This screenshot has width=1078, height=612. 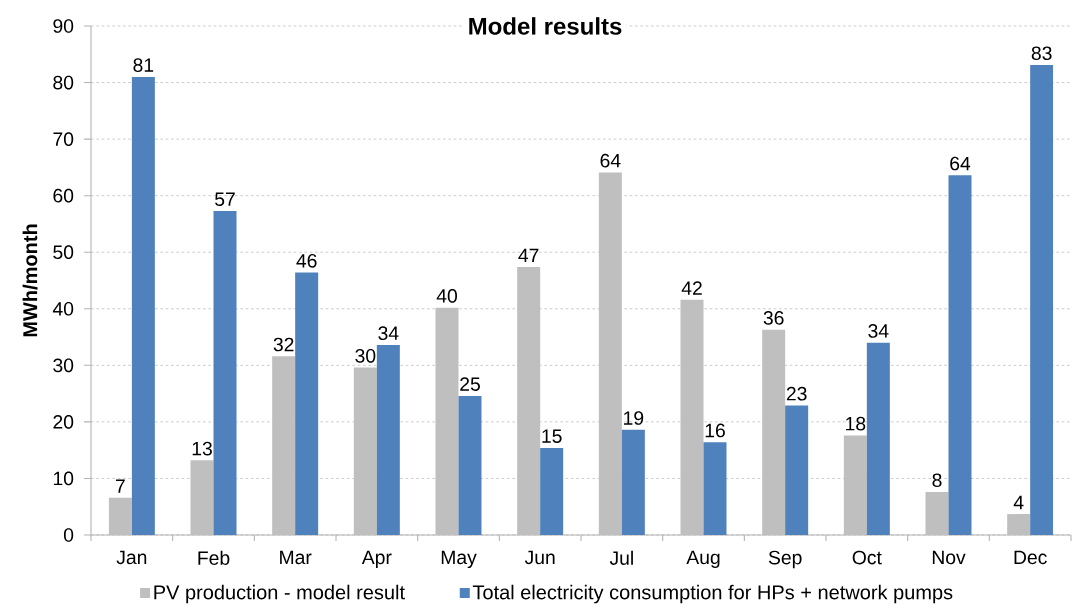 I want to click on x-tick-label: Nov, so click(x=949, y=557).